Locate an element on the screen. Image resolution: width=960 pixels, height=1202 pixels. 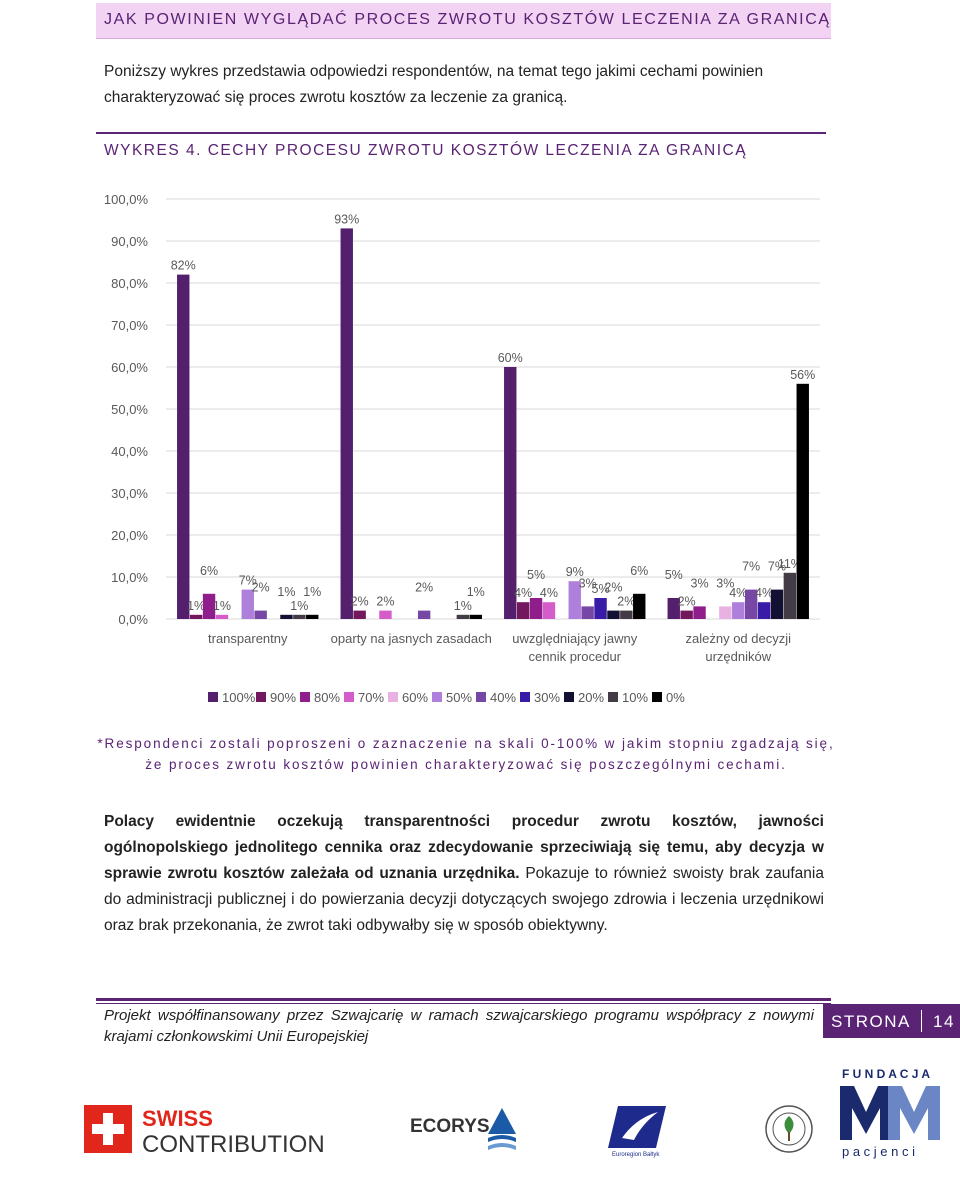
legend-label: 10% is located at coordinates (635, 697).